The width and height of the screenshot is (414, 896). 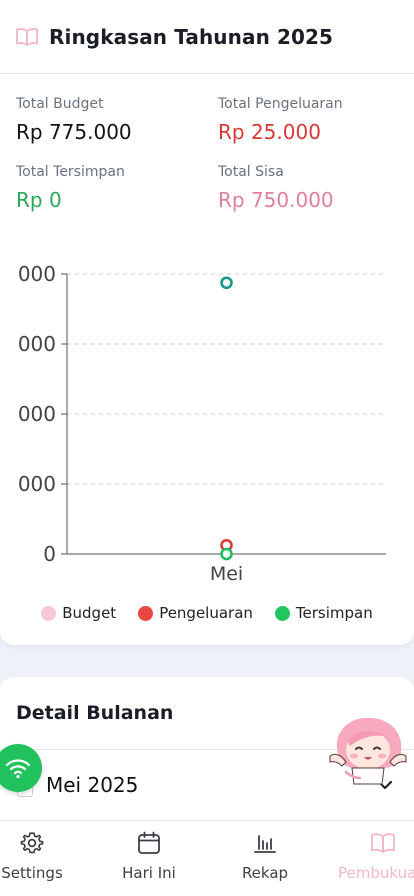 What do you see at coordinates (376, 858) in the screenshot?
I see `nav-item-pembukuan: Pembukua` at bounding box center [376, 858].